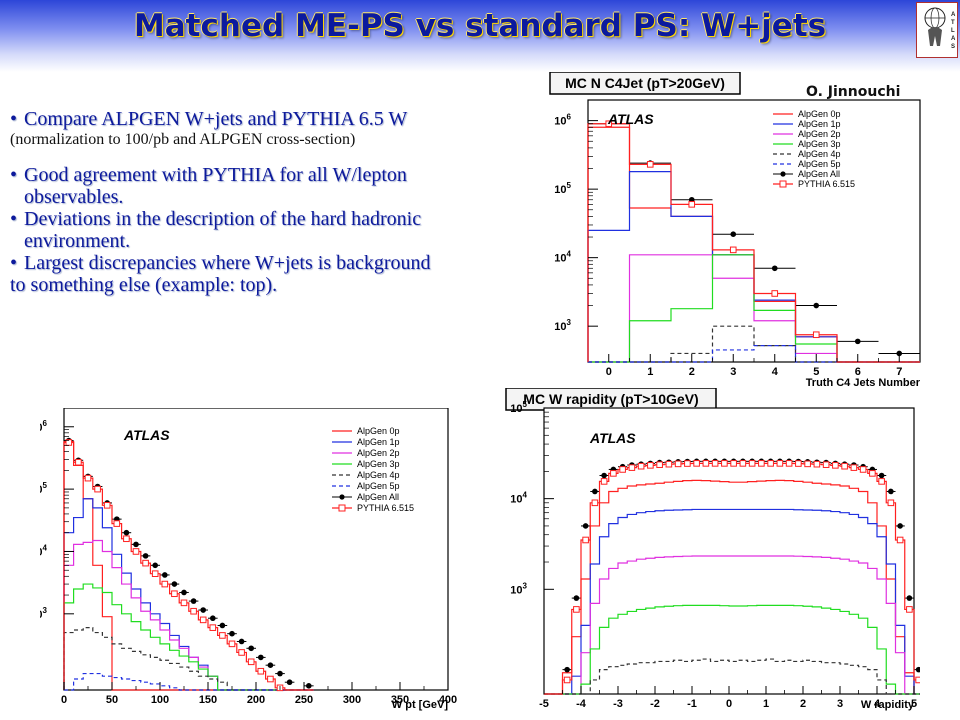  Describe the element at coordinates (112, 700) in the screenshot. I see `x-tick-label: 50` at that location.